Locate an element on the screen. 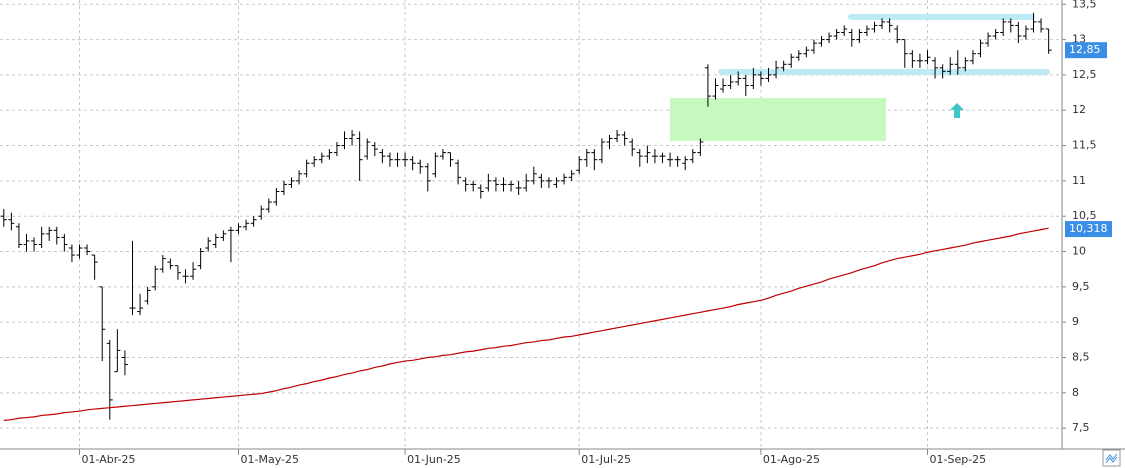 The height and width of the screenshot is (468, 1125). resistance-band is located at coordinates (941, 17).